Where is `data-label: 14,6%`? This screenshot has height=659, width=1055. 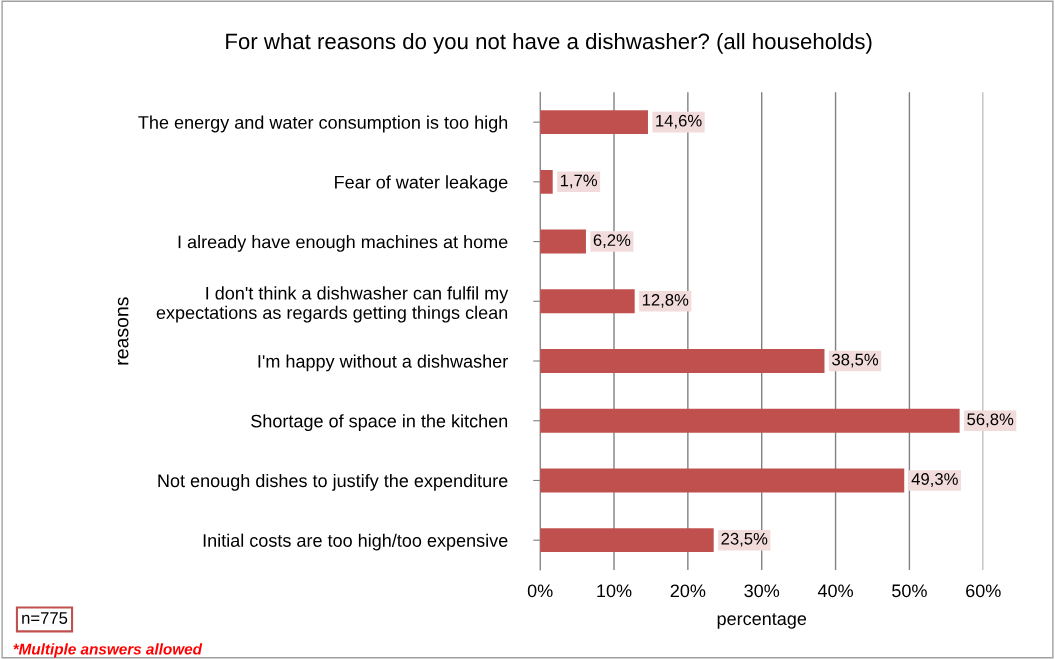 data-label: 14,6% is located at coordinates (679, 121).